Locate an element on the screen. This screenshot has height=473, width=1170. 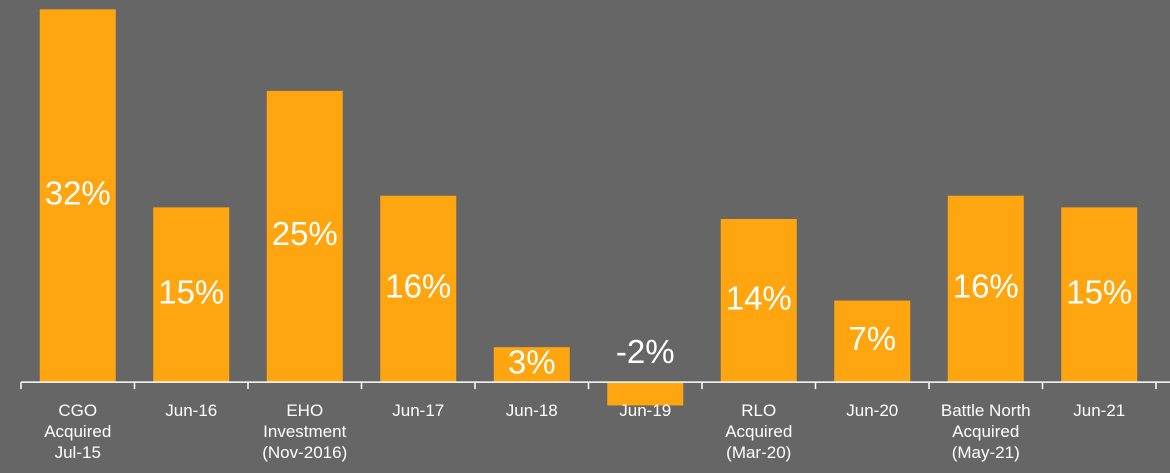
x-tick-label-line: Jun-19 is located at coordinates (645, 410).